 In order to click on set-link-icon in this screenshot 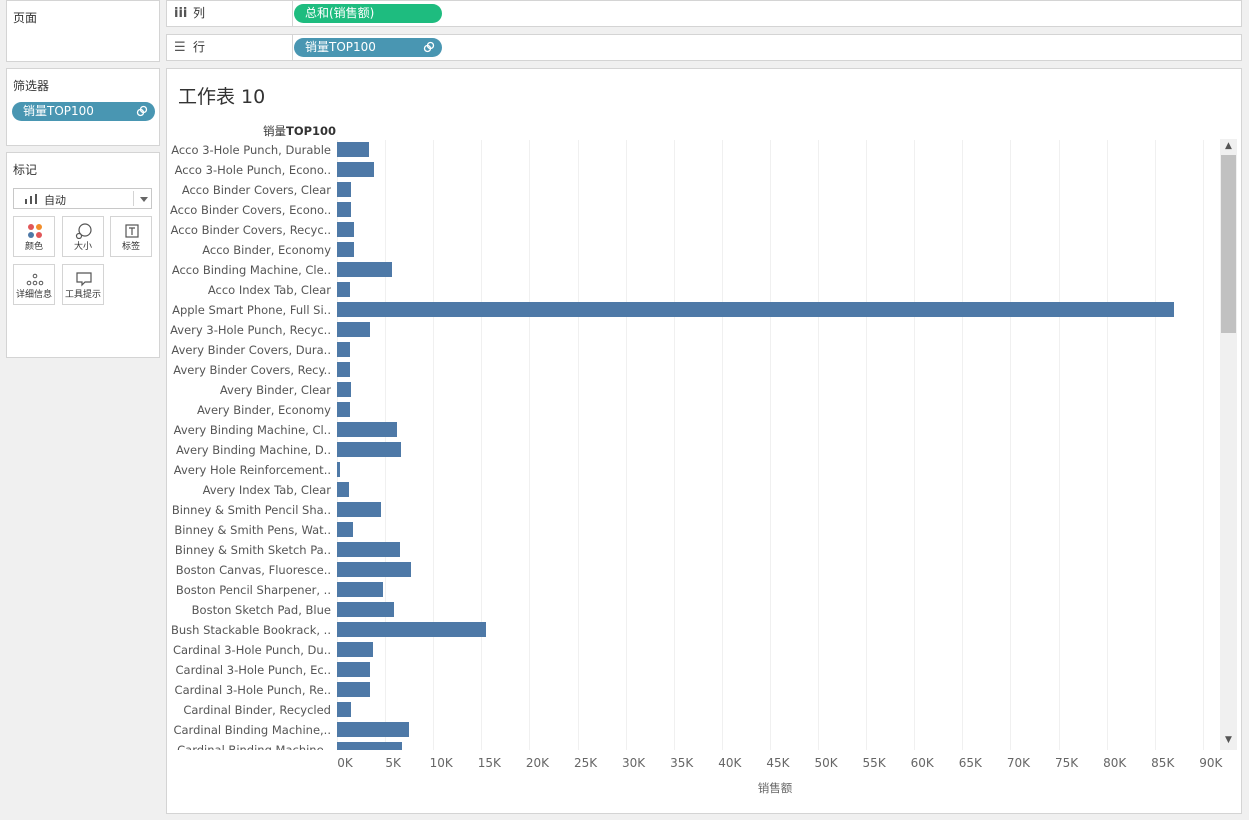, I will do `click(142, 111)`.